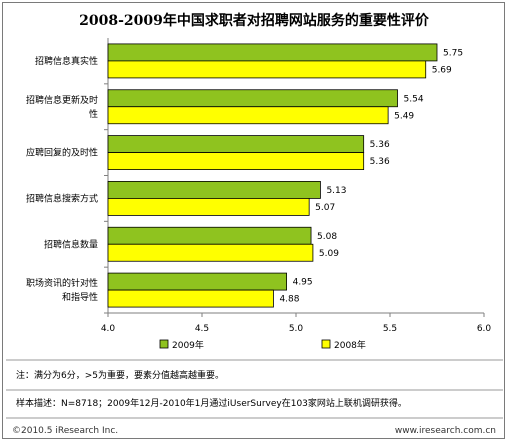 The width and height of the screenshot is (509, 443). What do you see at coordinates (93, 114) in the screenshot?
I see `category-label: 性` at bounding box center [93, 114].